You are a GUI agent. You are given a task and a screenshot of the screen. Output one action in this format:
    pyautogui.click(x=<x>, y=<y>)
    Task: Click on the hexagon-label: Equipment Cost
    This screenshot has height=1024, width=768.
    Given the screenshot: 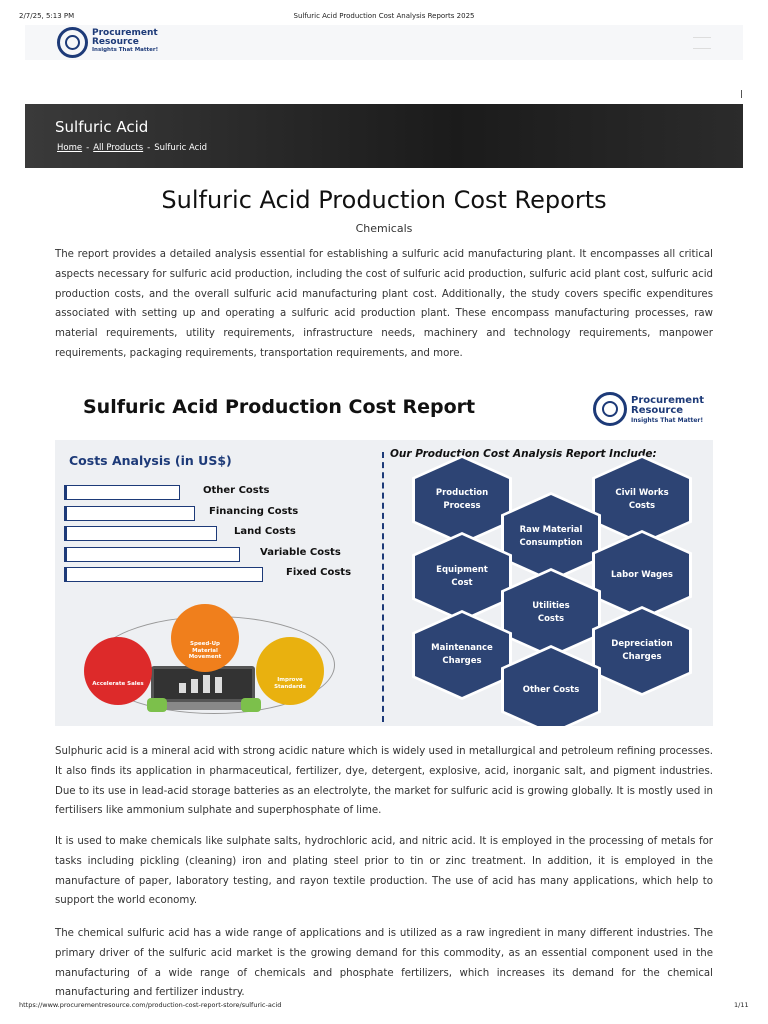 What is the action you would take?
    pyautogui.click(x=462, y=577)
    